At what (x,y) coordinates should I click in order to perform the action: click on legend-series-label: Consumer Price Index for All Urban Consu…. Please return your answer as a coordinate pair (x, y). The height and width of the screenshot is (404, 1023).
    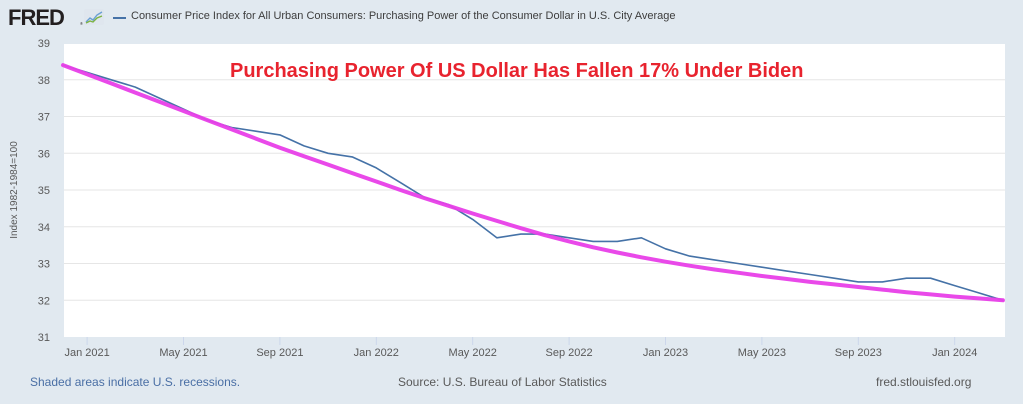
    Looking at the image, I should click on (403, 16).